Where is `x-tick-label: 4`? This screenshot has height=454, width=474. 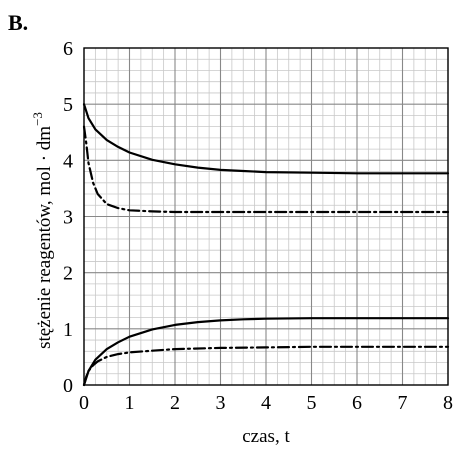
x-tick-label: 4 is located at coordinates (266, 403).